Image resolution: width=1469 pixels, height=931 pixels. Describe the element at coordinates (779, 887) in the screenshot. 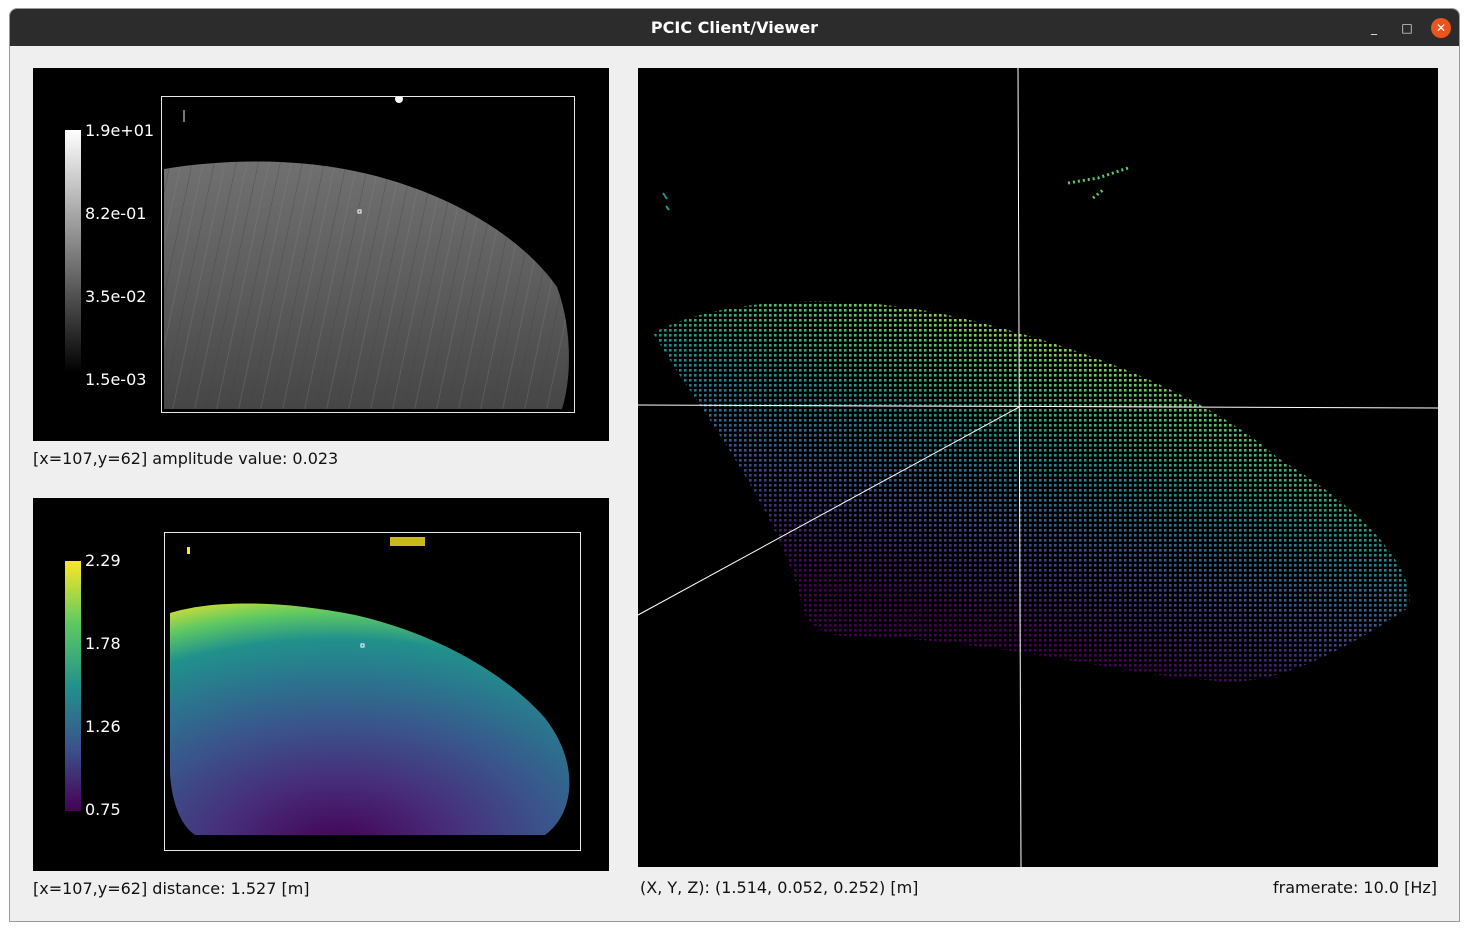

I see `pointcloud-xyz-status: (X, Y, Z): (1.514, 0.052, 0.252) [m]` at that location.